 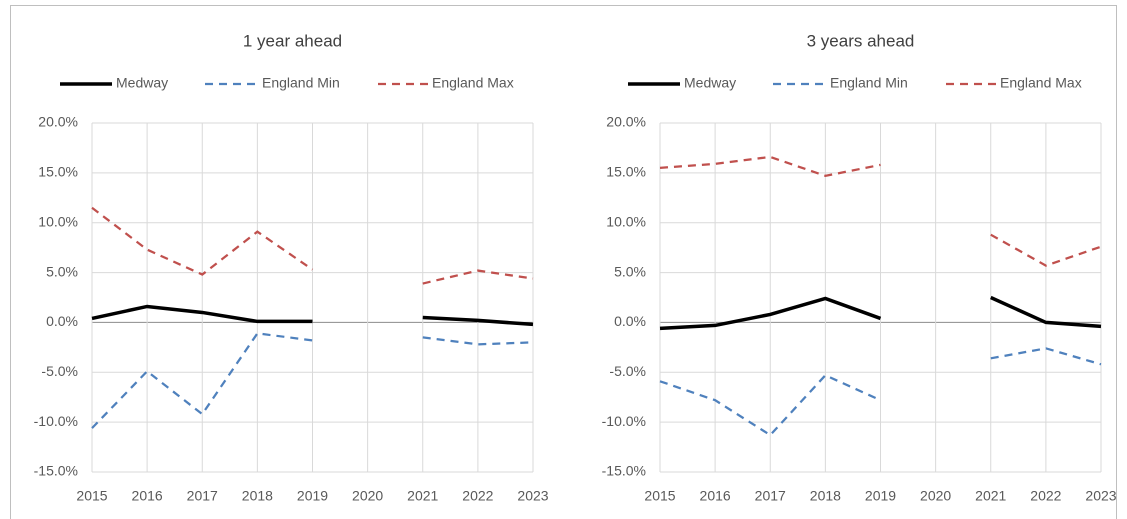 I want to click on chart-title: 3 years ahead, so click(x=861, y=40).